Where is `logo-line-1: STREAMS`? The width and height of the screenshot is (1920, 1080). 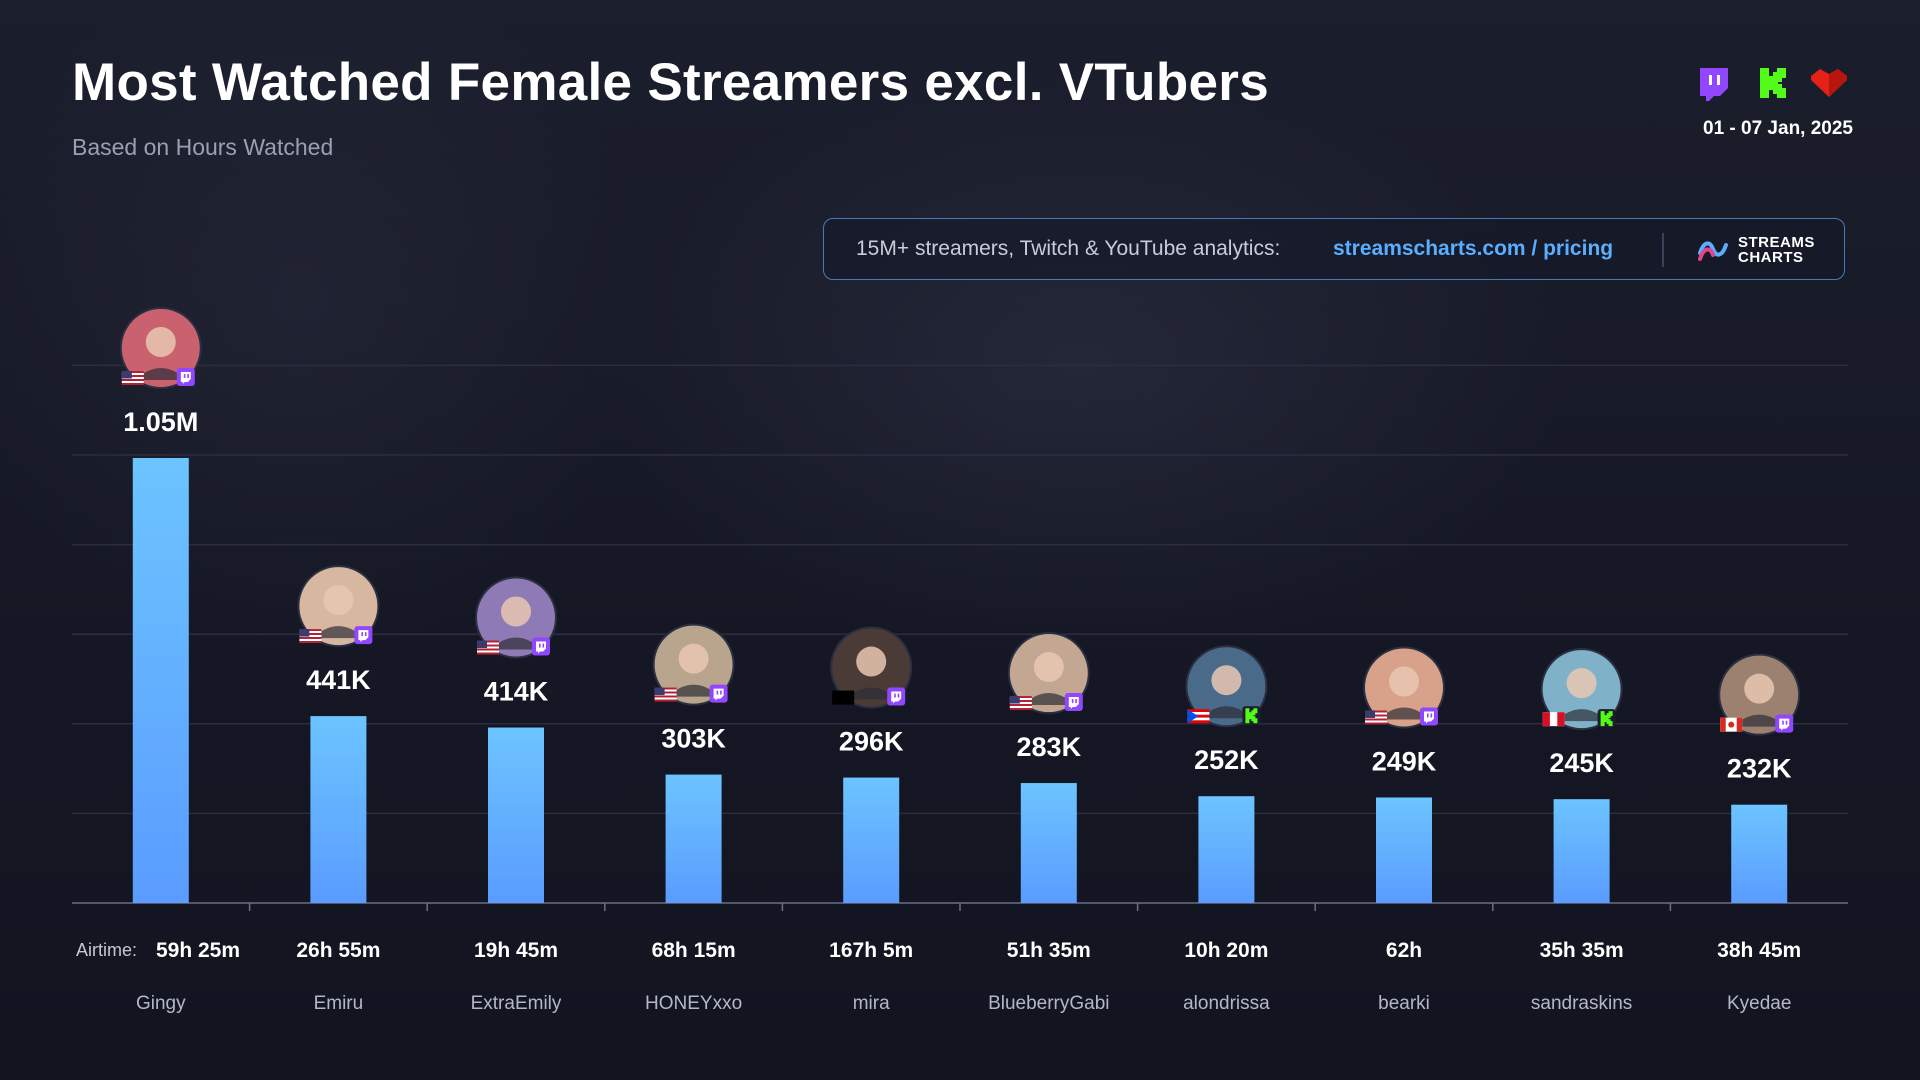 logo-line-1: STREAMS is located at coordinates (1776, 242).